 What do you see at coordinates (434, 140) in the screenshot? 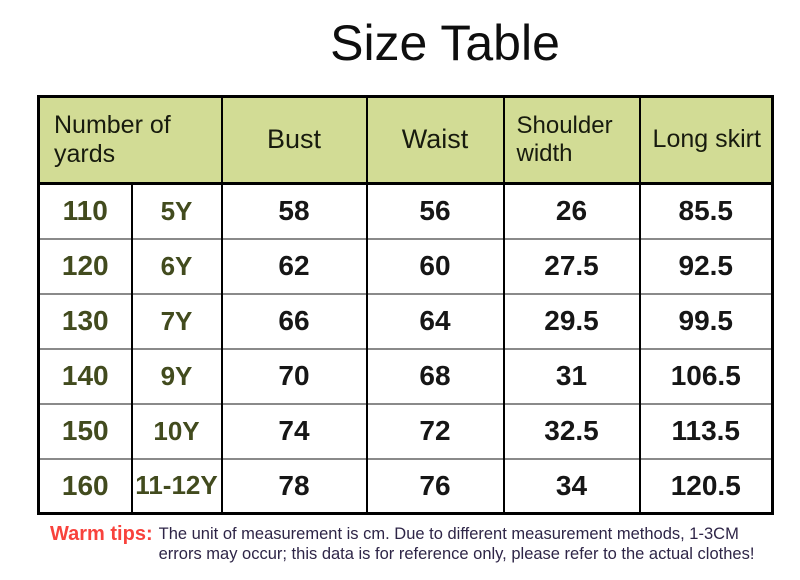
I see `header-waist: Waist` at bounding box center [434, 140].